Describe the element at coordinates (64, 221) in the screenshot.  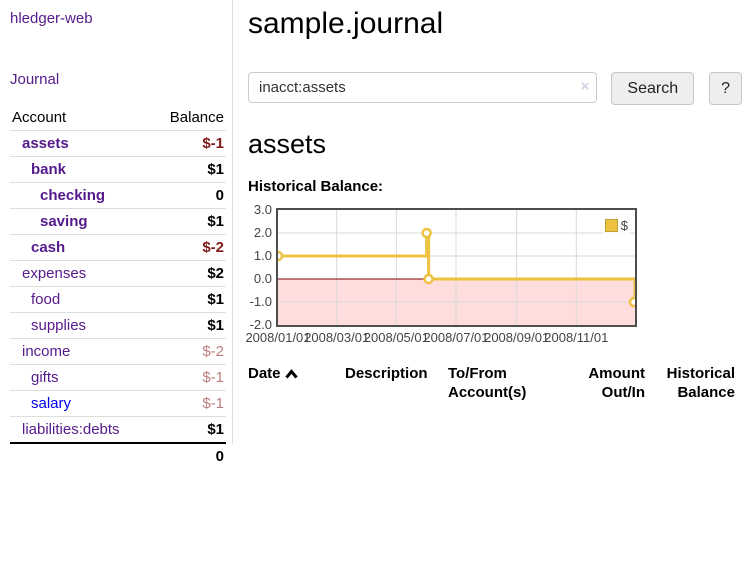
I see `account-link: saving` at that location.